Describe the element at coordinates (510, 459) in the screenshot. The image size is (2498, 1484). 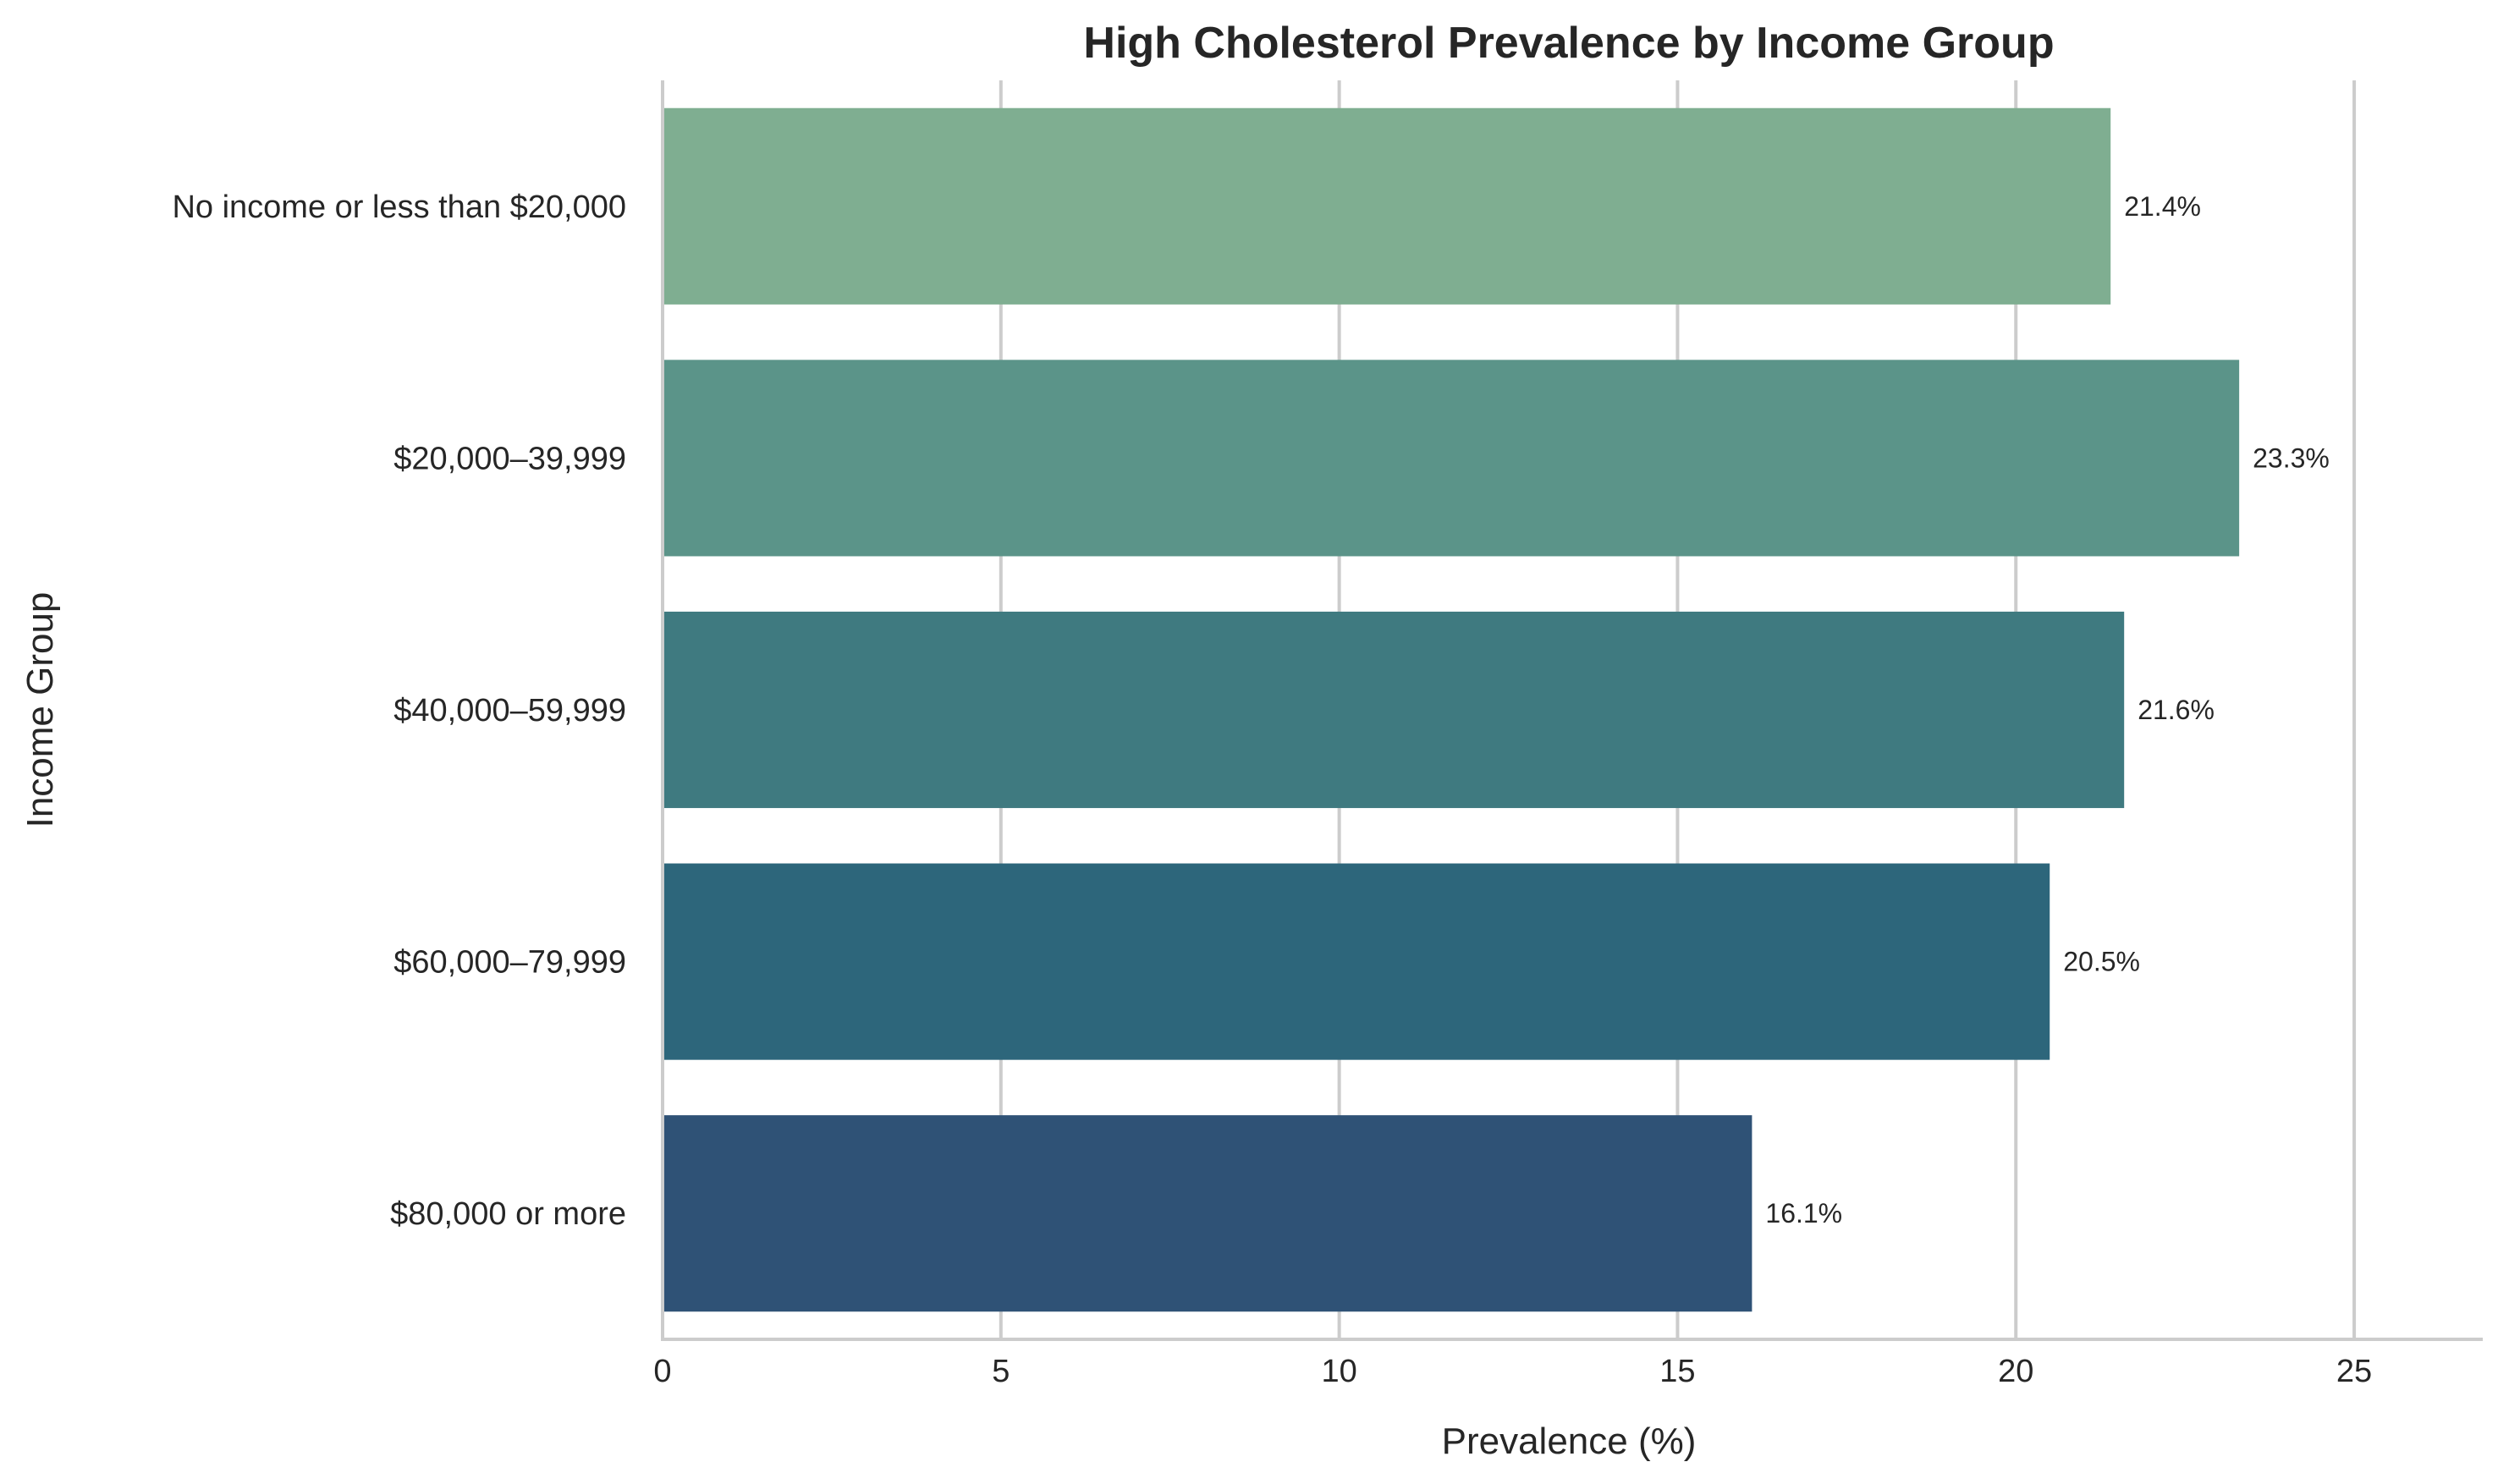
I see `y-tick-label: $20,000–39,999` at that location.